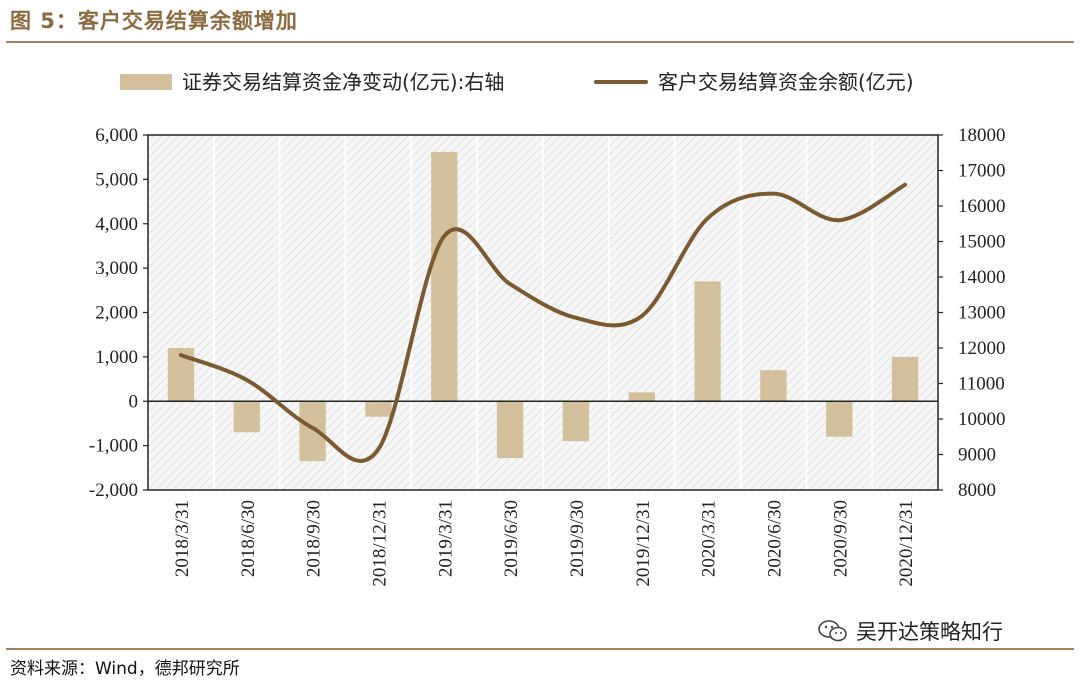 Image resolution: width=1080 pixels, height=680 pixels. Describe the element at coordinates (113, 490) in the screenshot. I see `left-tick-label: -2,000` at that location.